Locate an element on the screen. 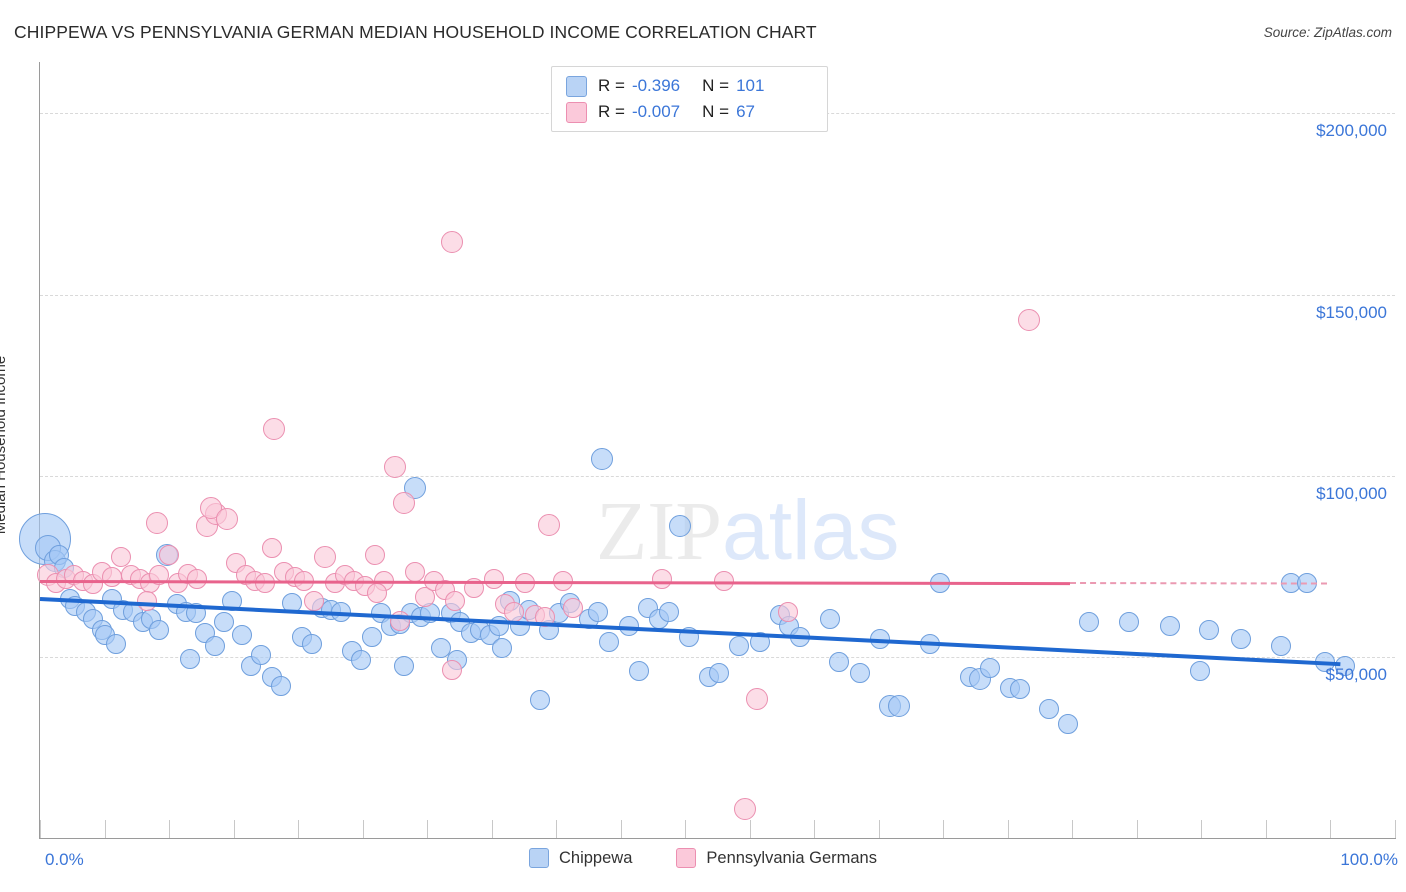  stats-legend-row-chippewa: R = -0.396 N = 101 is located at coordinates (665, 86).